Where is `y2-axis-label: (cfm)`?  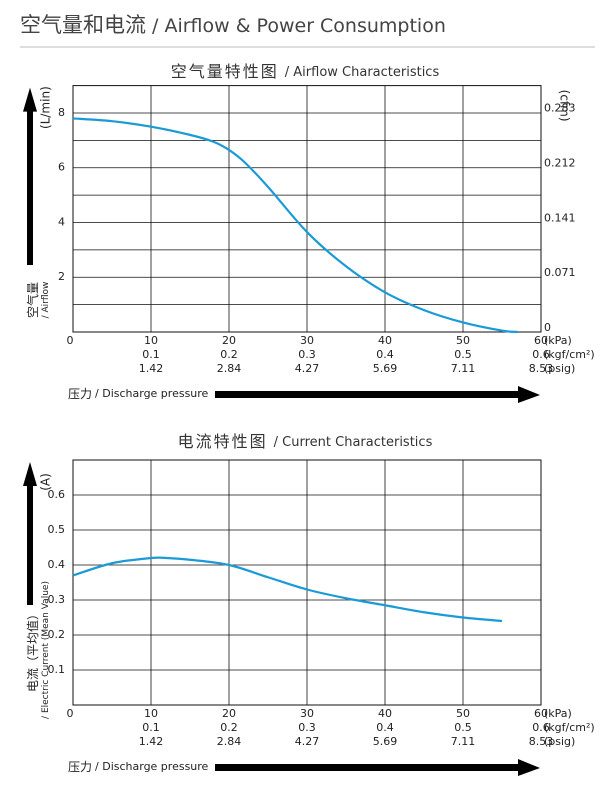
y2-axis-label: (cfm) is located at coordinates (565, 106).